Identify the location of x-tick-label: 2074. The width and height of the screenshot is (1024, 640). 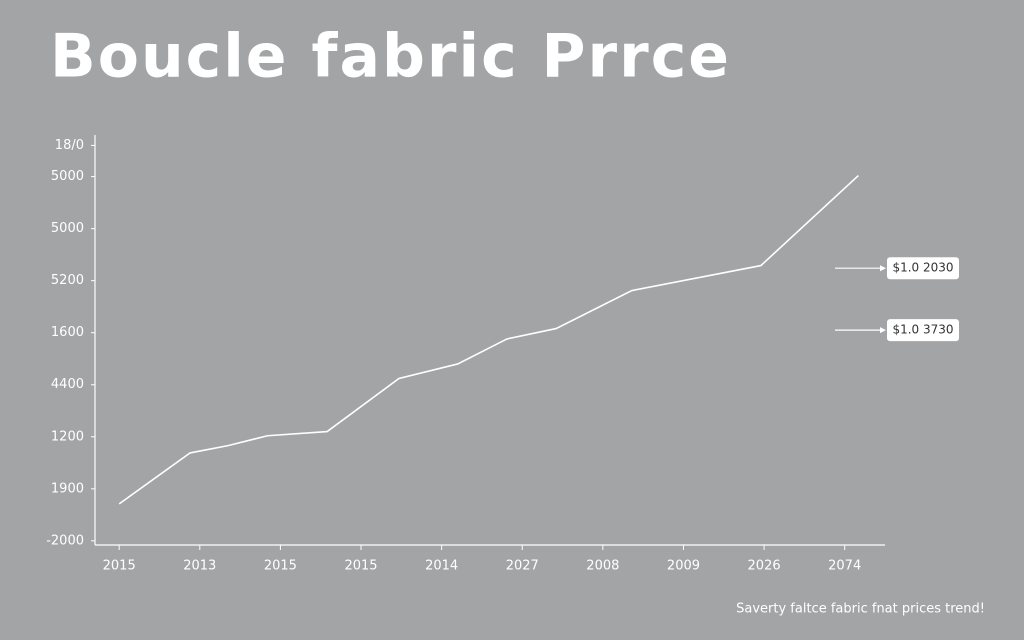
(844, 566).